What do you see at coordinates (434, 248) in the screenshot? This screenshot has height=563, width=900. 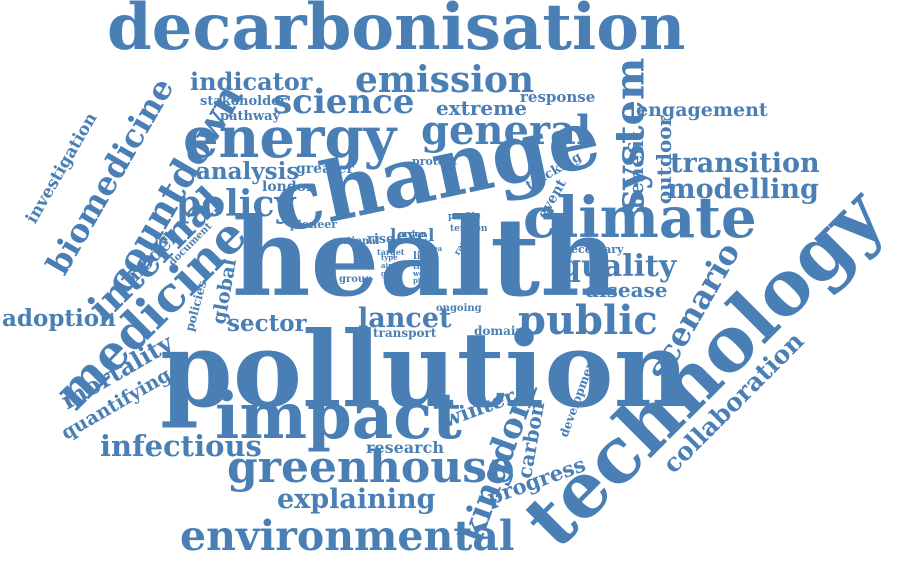 I see `word-area: area` at bounding box center [434, 248].